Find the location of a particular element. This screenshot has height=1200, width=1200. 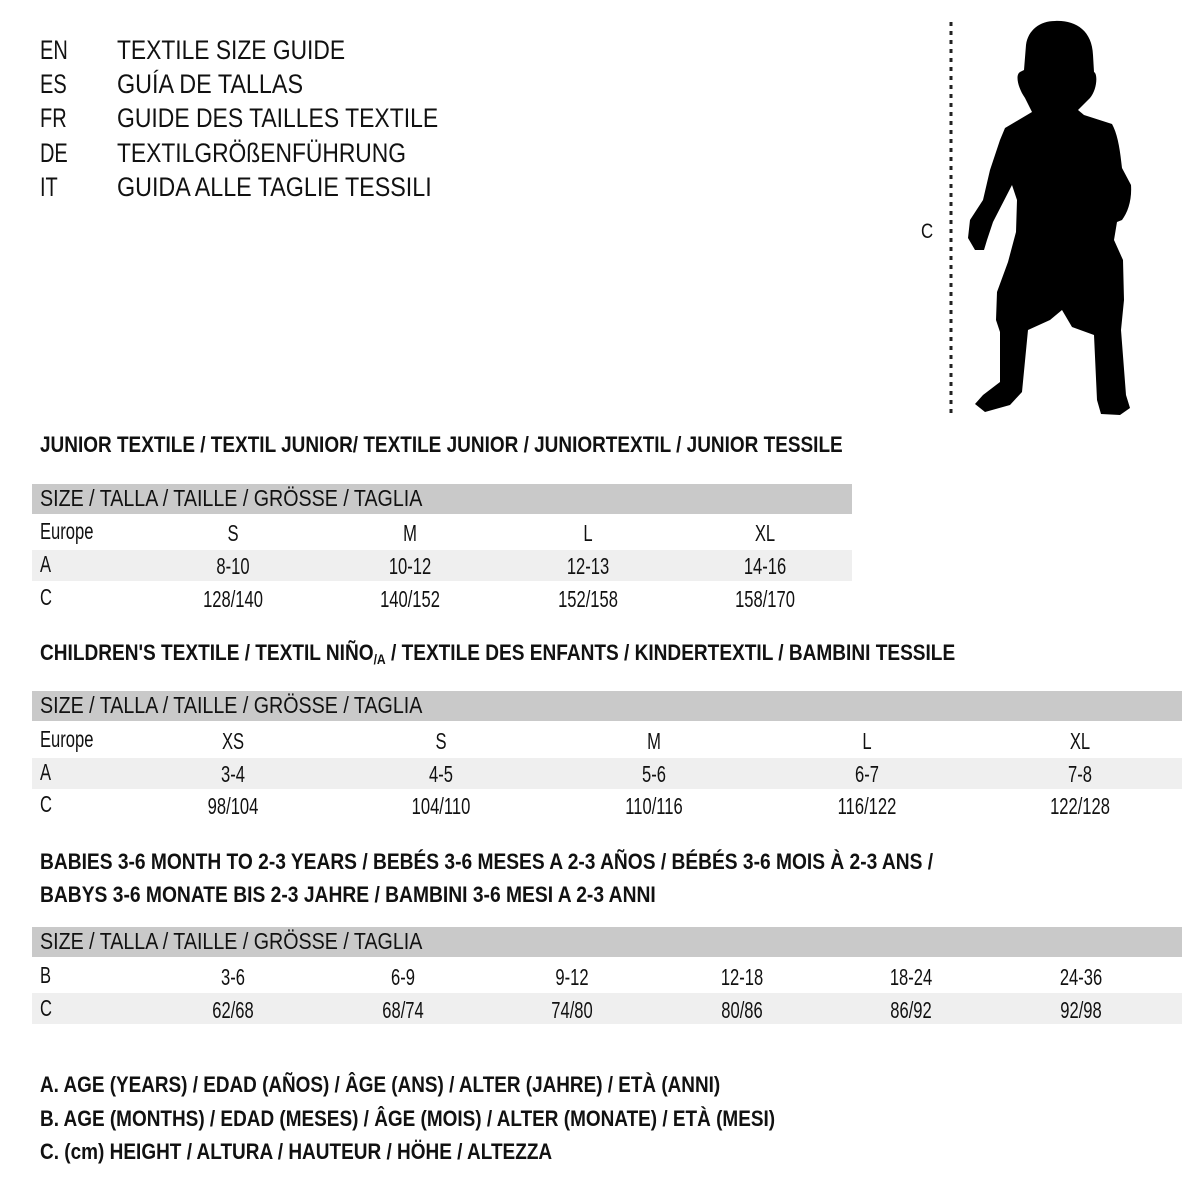

measure-label: C is located at coordinates (927, 231).